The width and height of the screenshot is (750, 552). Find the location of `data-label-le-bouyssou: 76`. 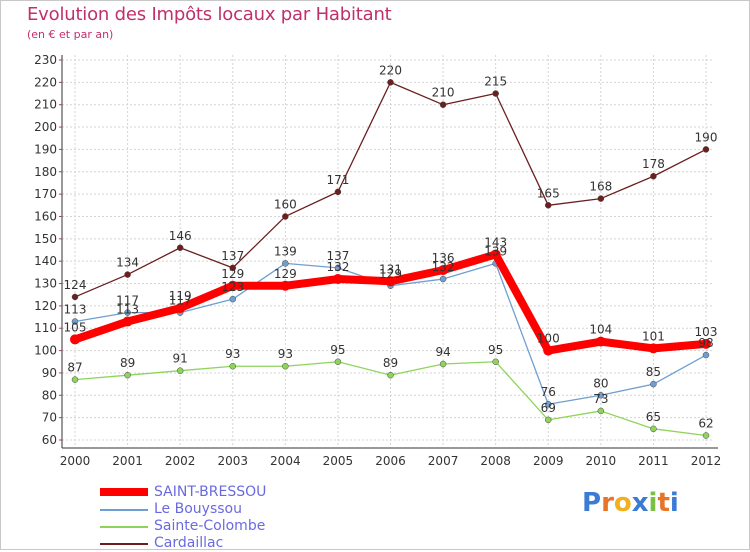

data-label-le-bouyssou: 76 is located at coordinates (548, 392).